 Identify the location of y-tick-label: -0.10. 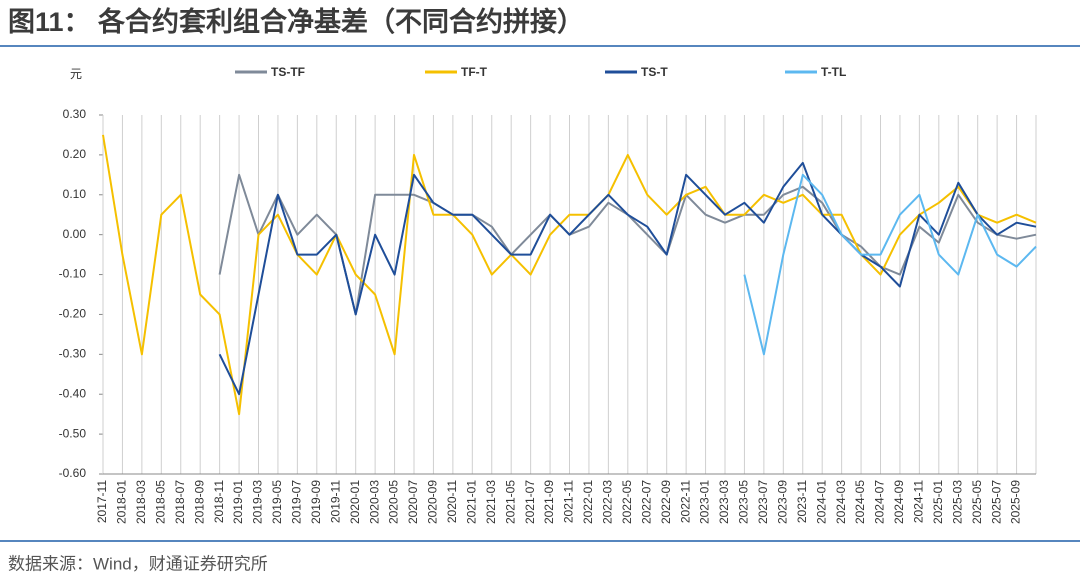
(73, 274).